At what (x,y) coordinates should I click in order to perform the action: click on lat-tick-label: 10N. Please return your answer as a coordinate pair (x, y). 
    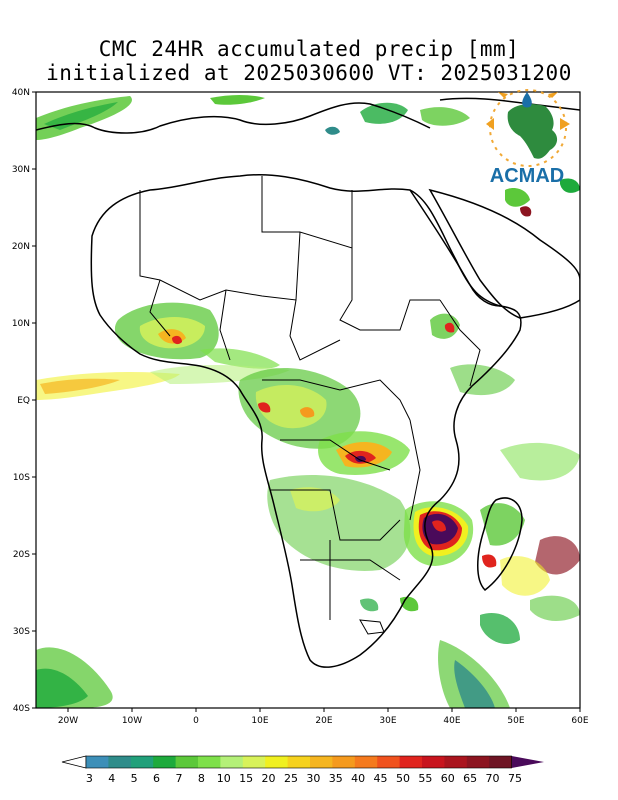
    Looking at the image, I should click on (21, 324).